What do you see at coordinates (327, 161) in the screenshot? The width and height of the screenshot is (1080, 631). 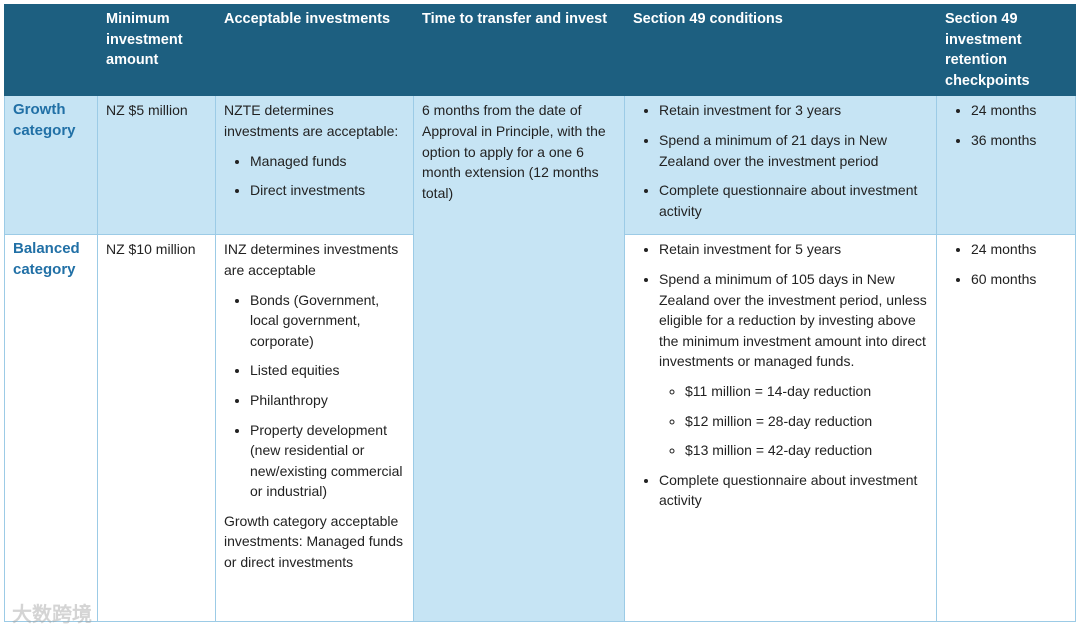 I see `list-item: Managed funds` at bounding box center [327, 161].